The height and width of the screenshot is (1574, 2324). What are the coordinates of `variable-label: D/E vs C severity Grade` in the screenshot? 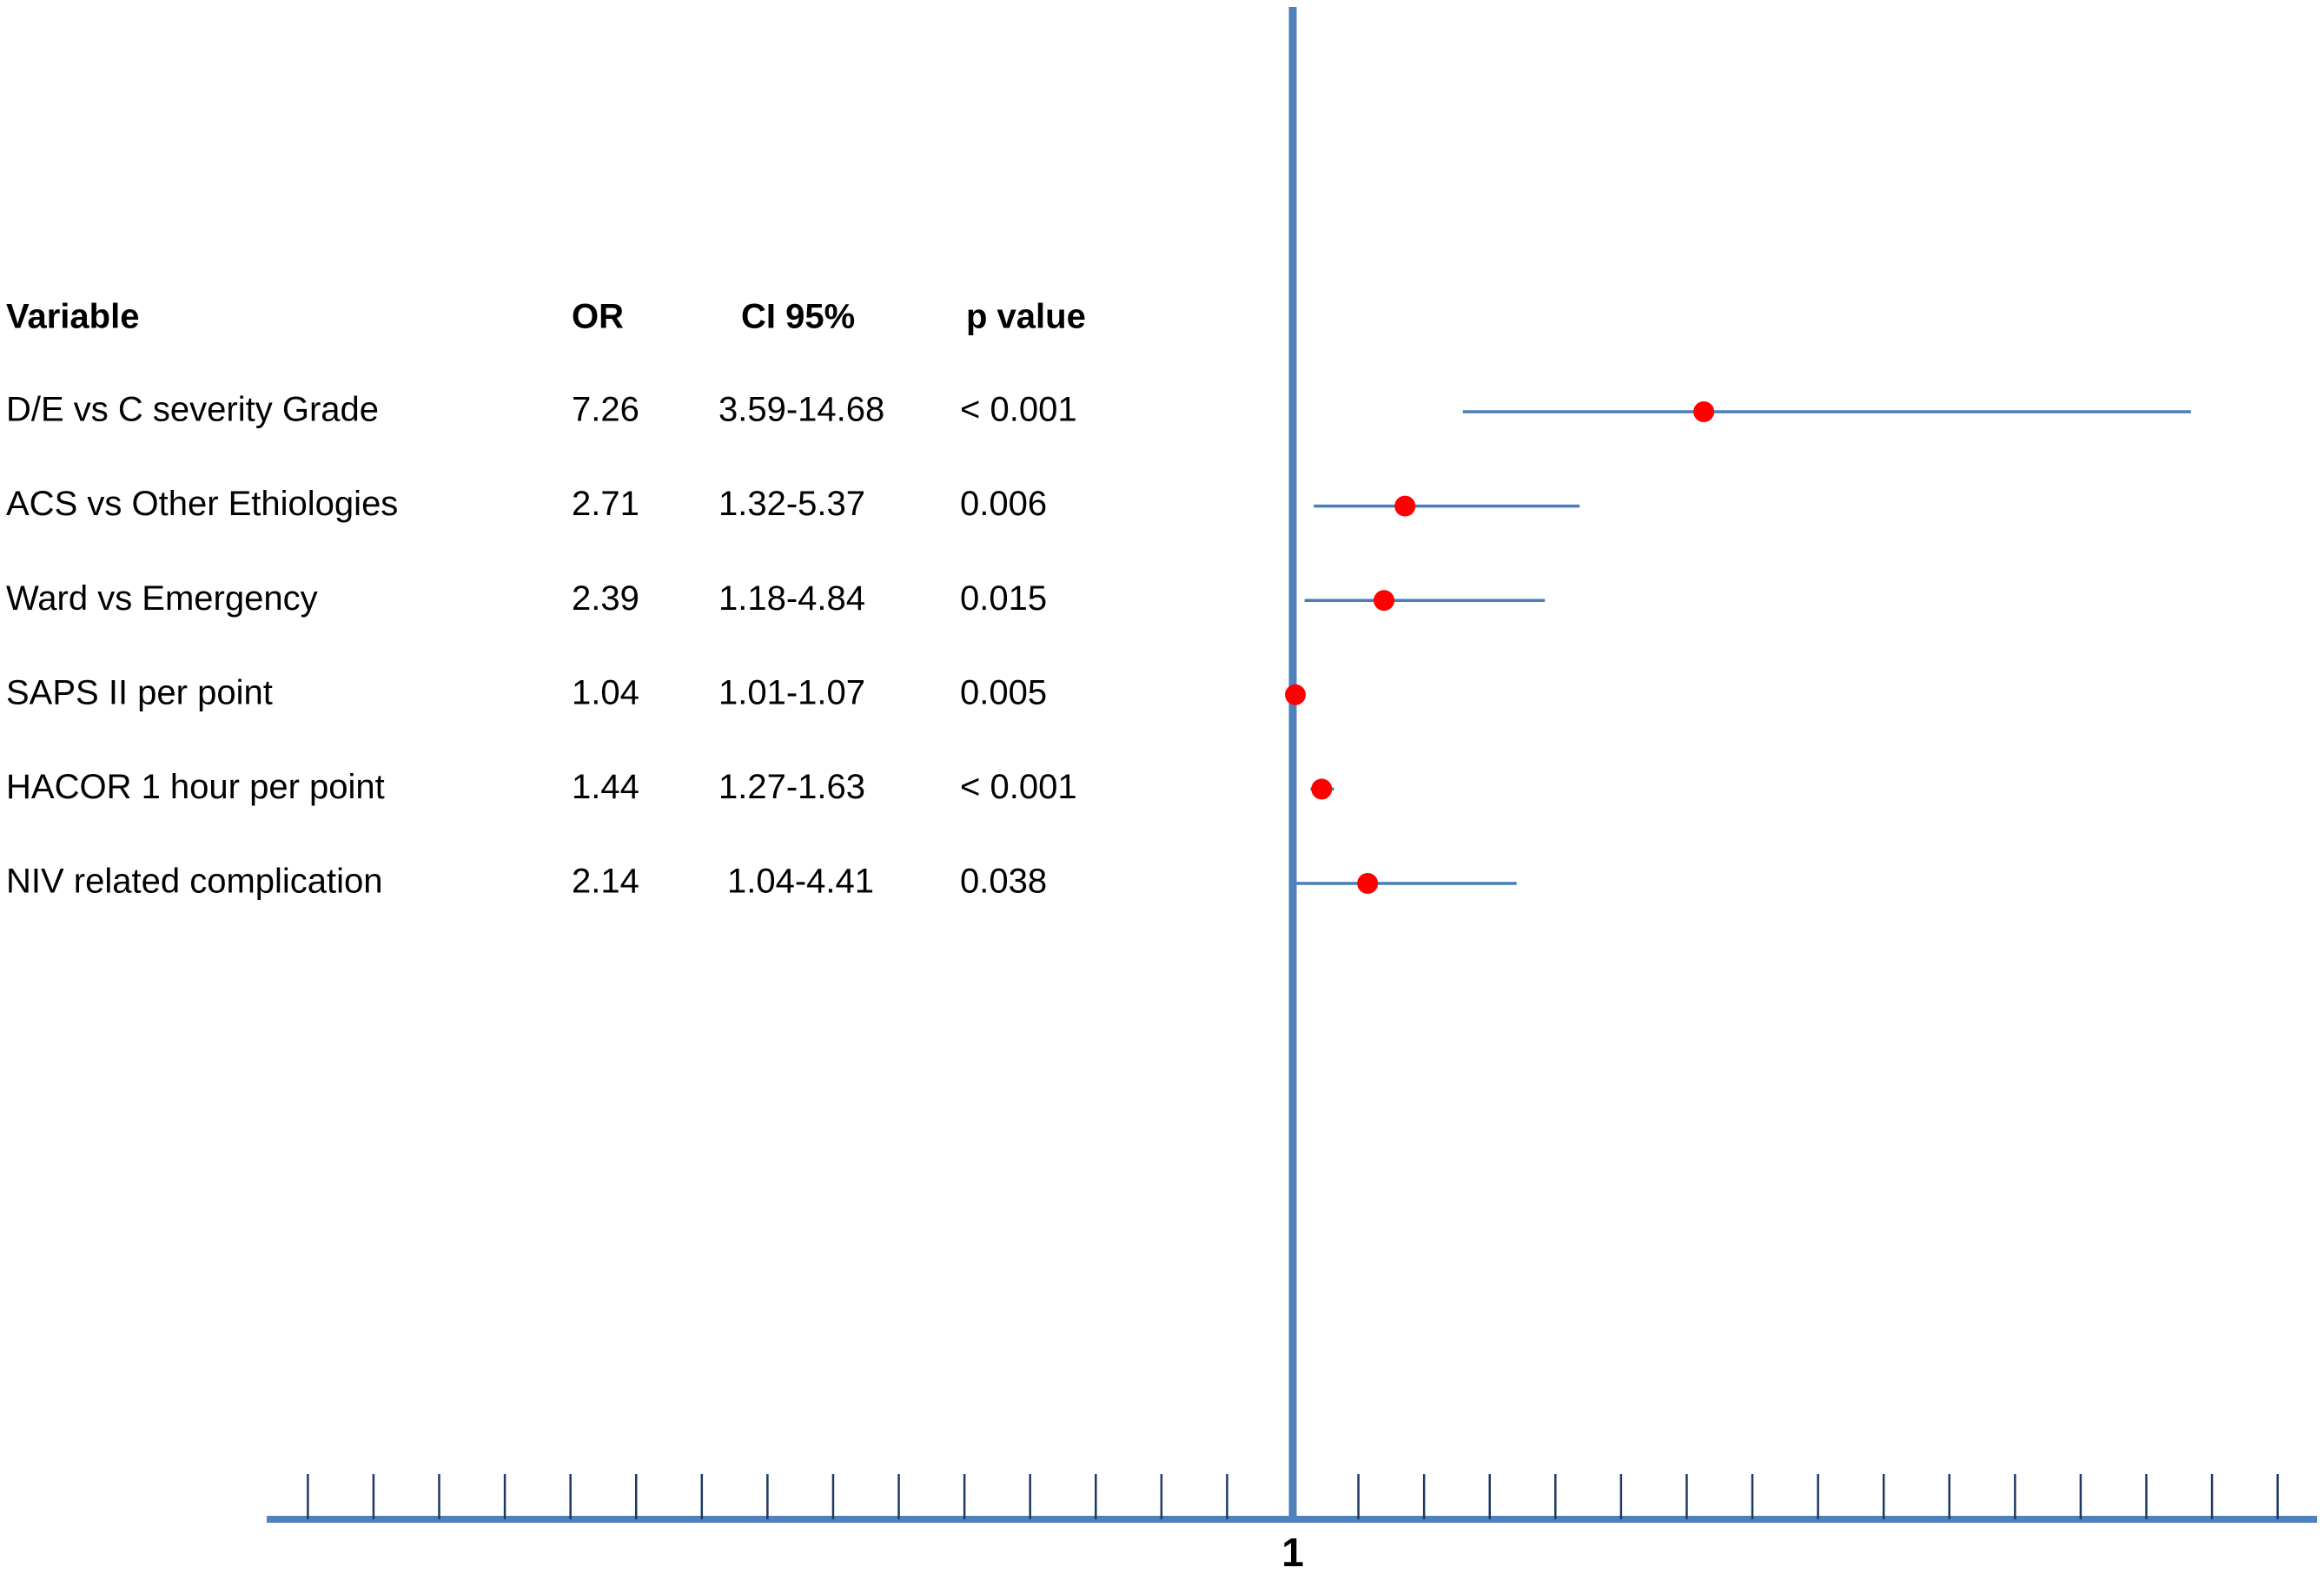 It's located at (192, 410).